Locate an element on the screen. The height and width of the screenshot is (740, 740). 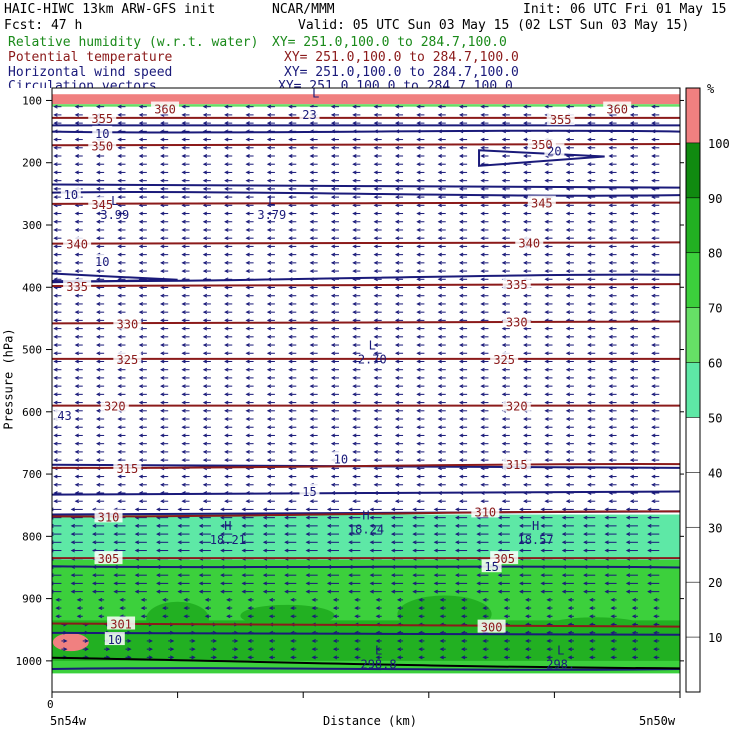
extremum-symbol: L is located at coordinates (315, 93).